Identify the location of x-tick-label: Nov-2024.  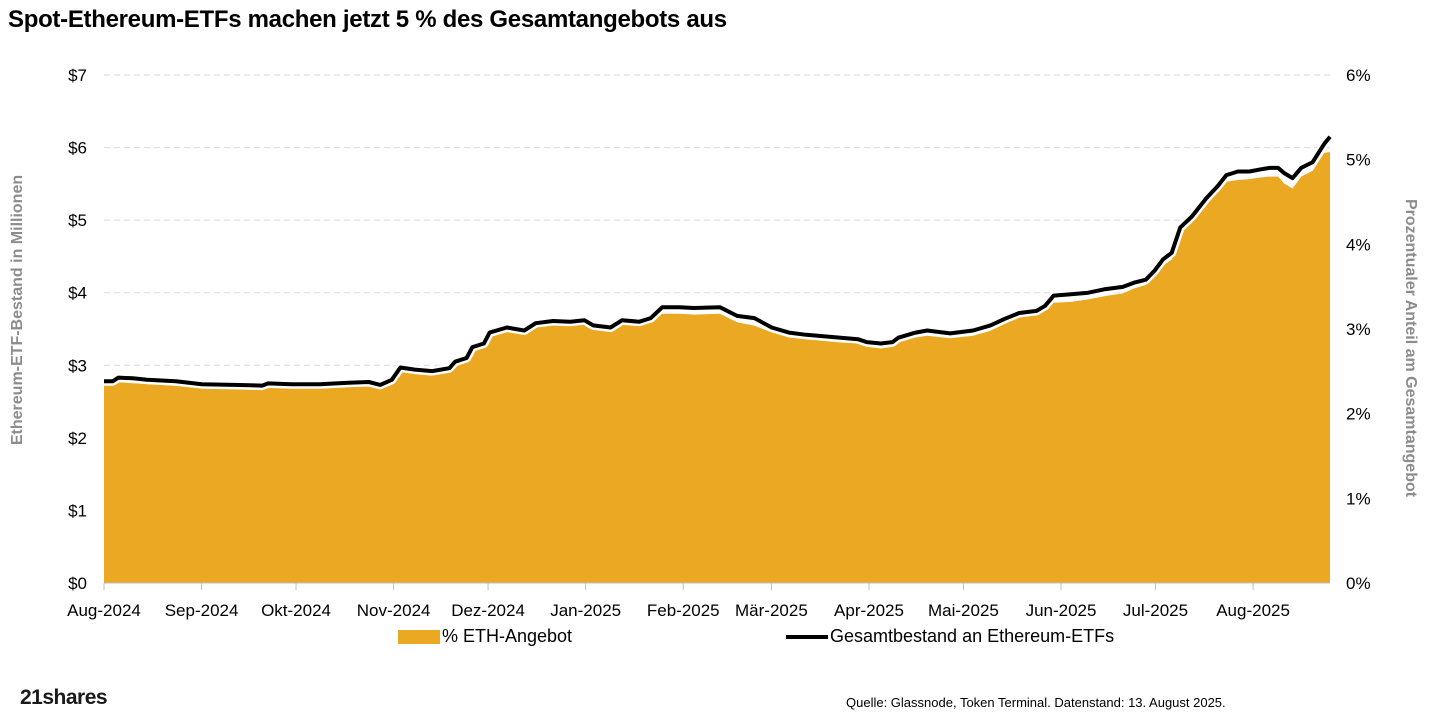
(394, 610).